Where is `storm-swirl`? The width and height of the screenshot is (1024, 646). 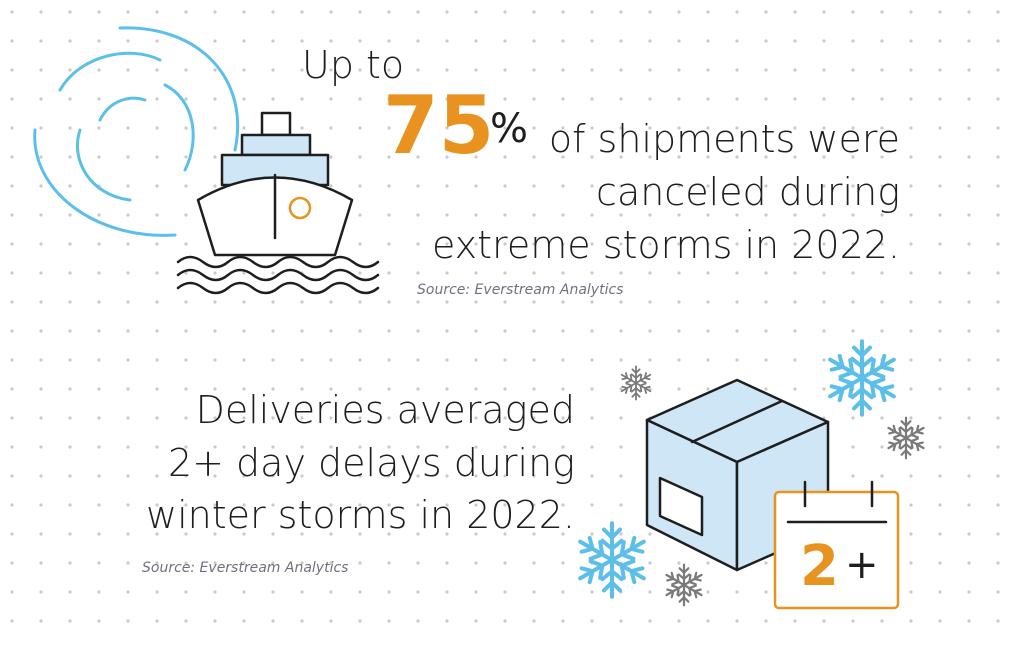
storm-swirl is located at coordinates (136, 131).